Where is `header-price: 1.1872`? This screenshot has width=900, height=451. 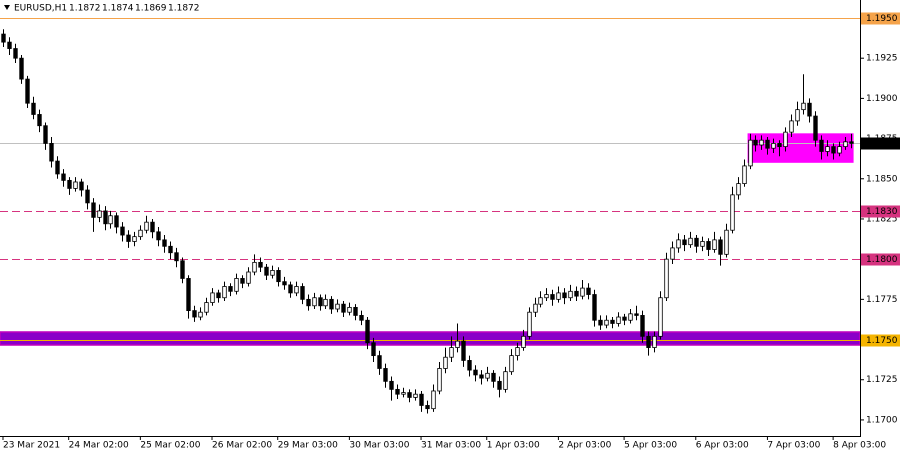
header-price: 1.1872 is located at coordinates (85, 9).